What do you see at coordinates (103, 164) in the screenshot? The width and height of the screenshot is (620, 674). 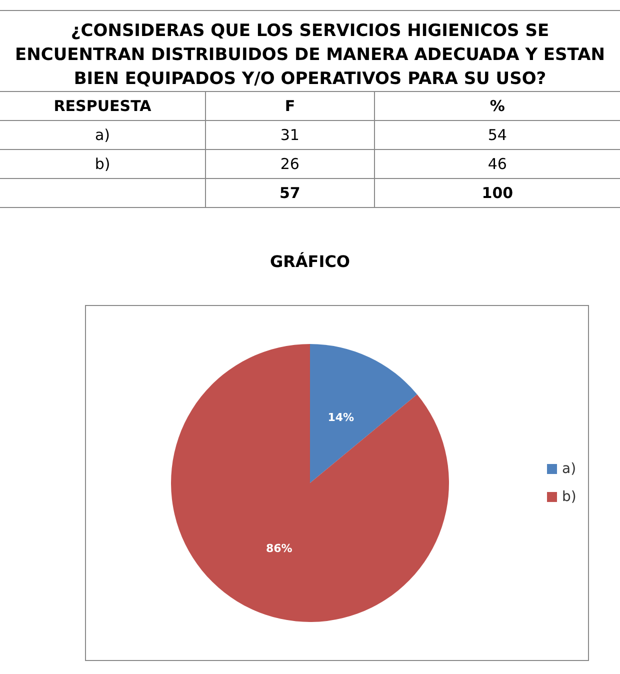 I see `category-label: b)` at bounding box center [103, 164].